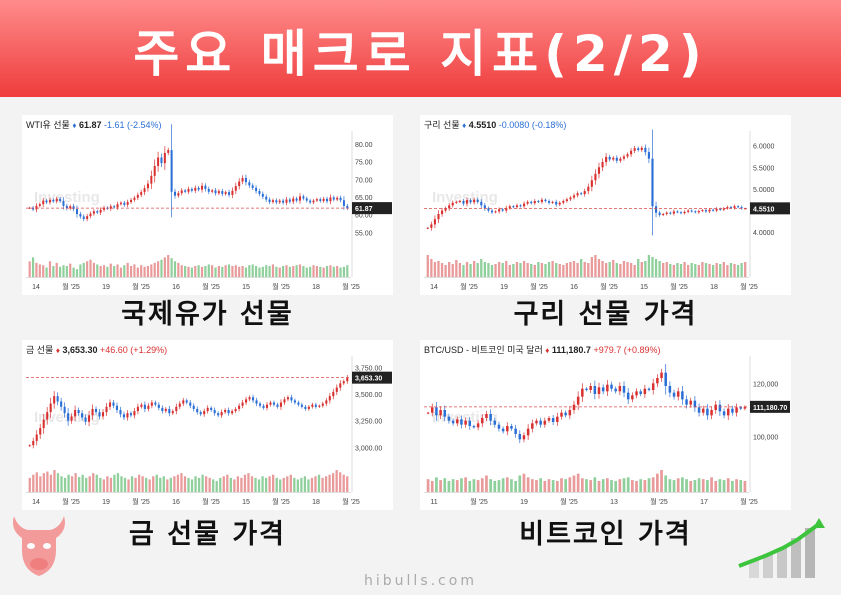 This screenshot has height=595, width=841. What do you see at coordinates (420, 581) in the screenshot?
I see `footer-site: hibulls.com` at bounding box center [420, 581].